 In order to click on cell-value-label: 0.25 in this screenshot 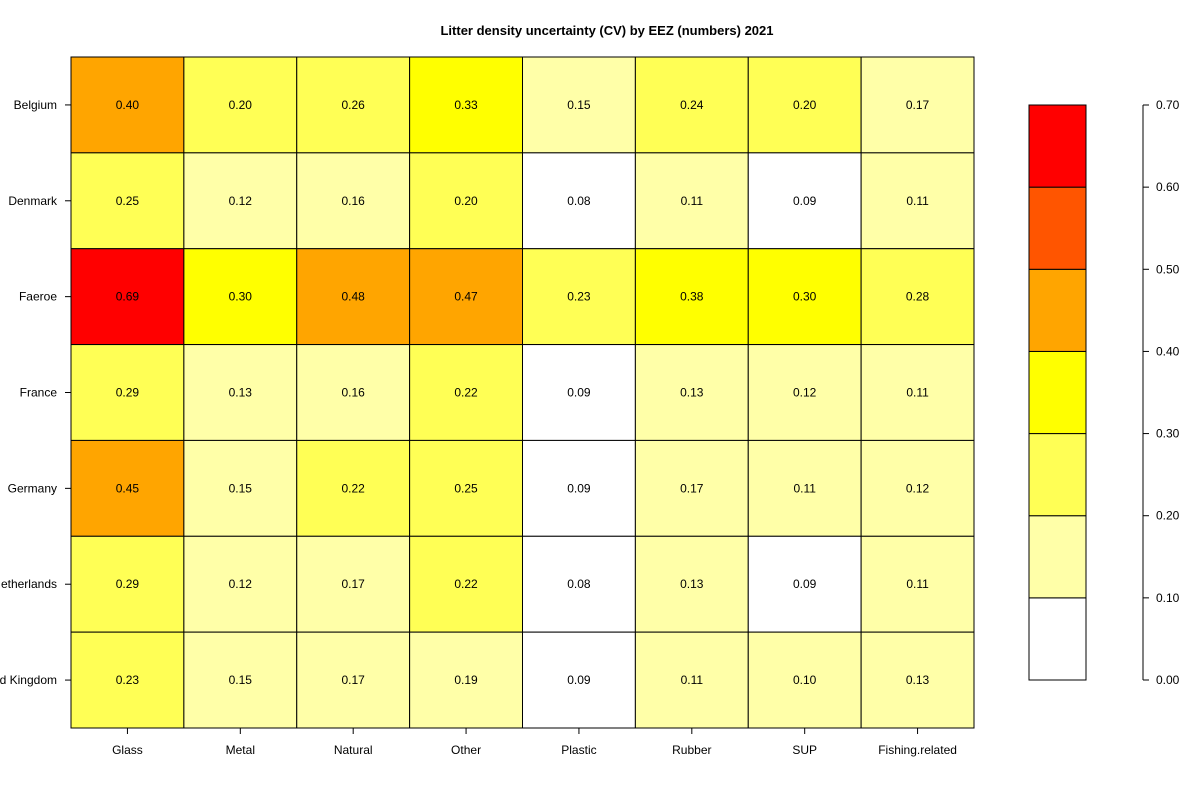, I will do `click(466, 488)`.